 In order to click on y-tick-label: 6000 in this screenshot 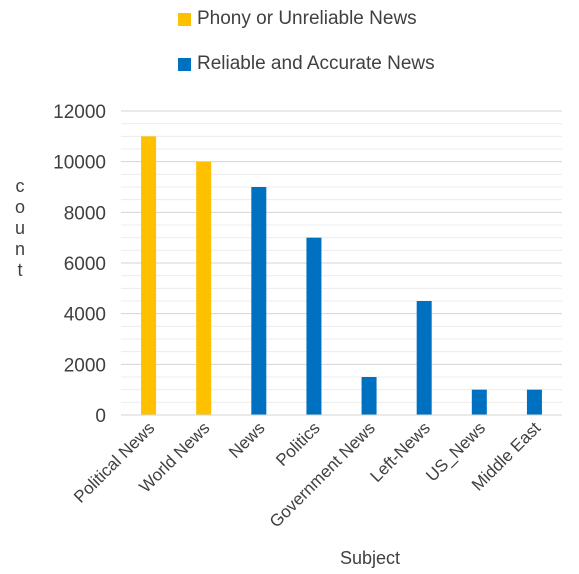, I will do `click(85, 264)`.